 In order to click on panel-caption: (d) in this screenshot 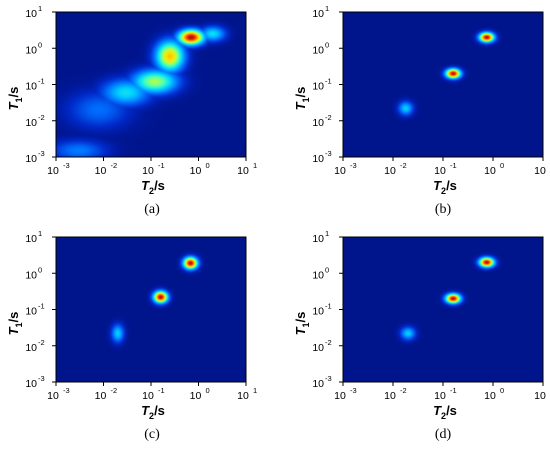, I will do `click(443, 434)`.